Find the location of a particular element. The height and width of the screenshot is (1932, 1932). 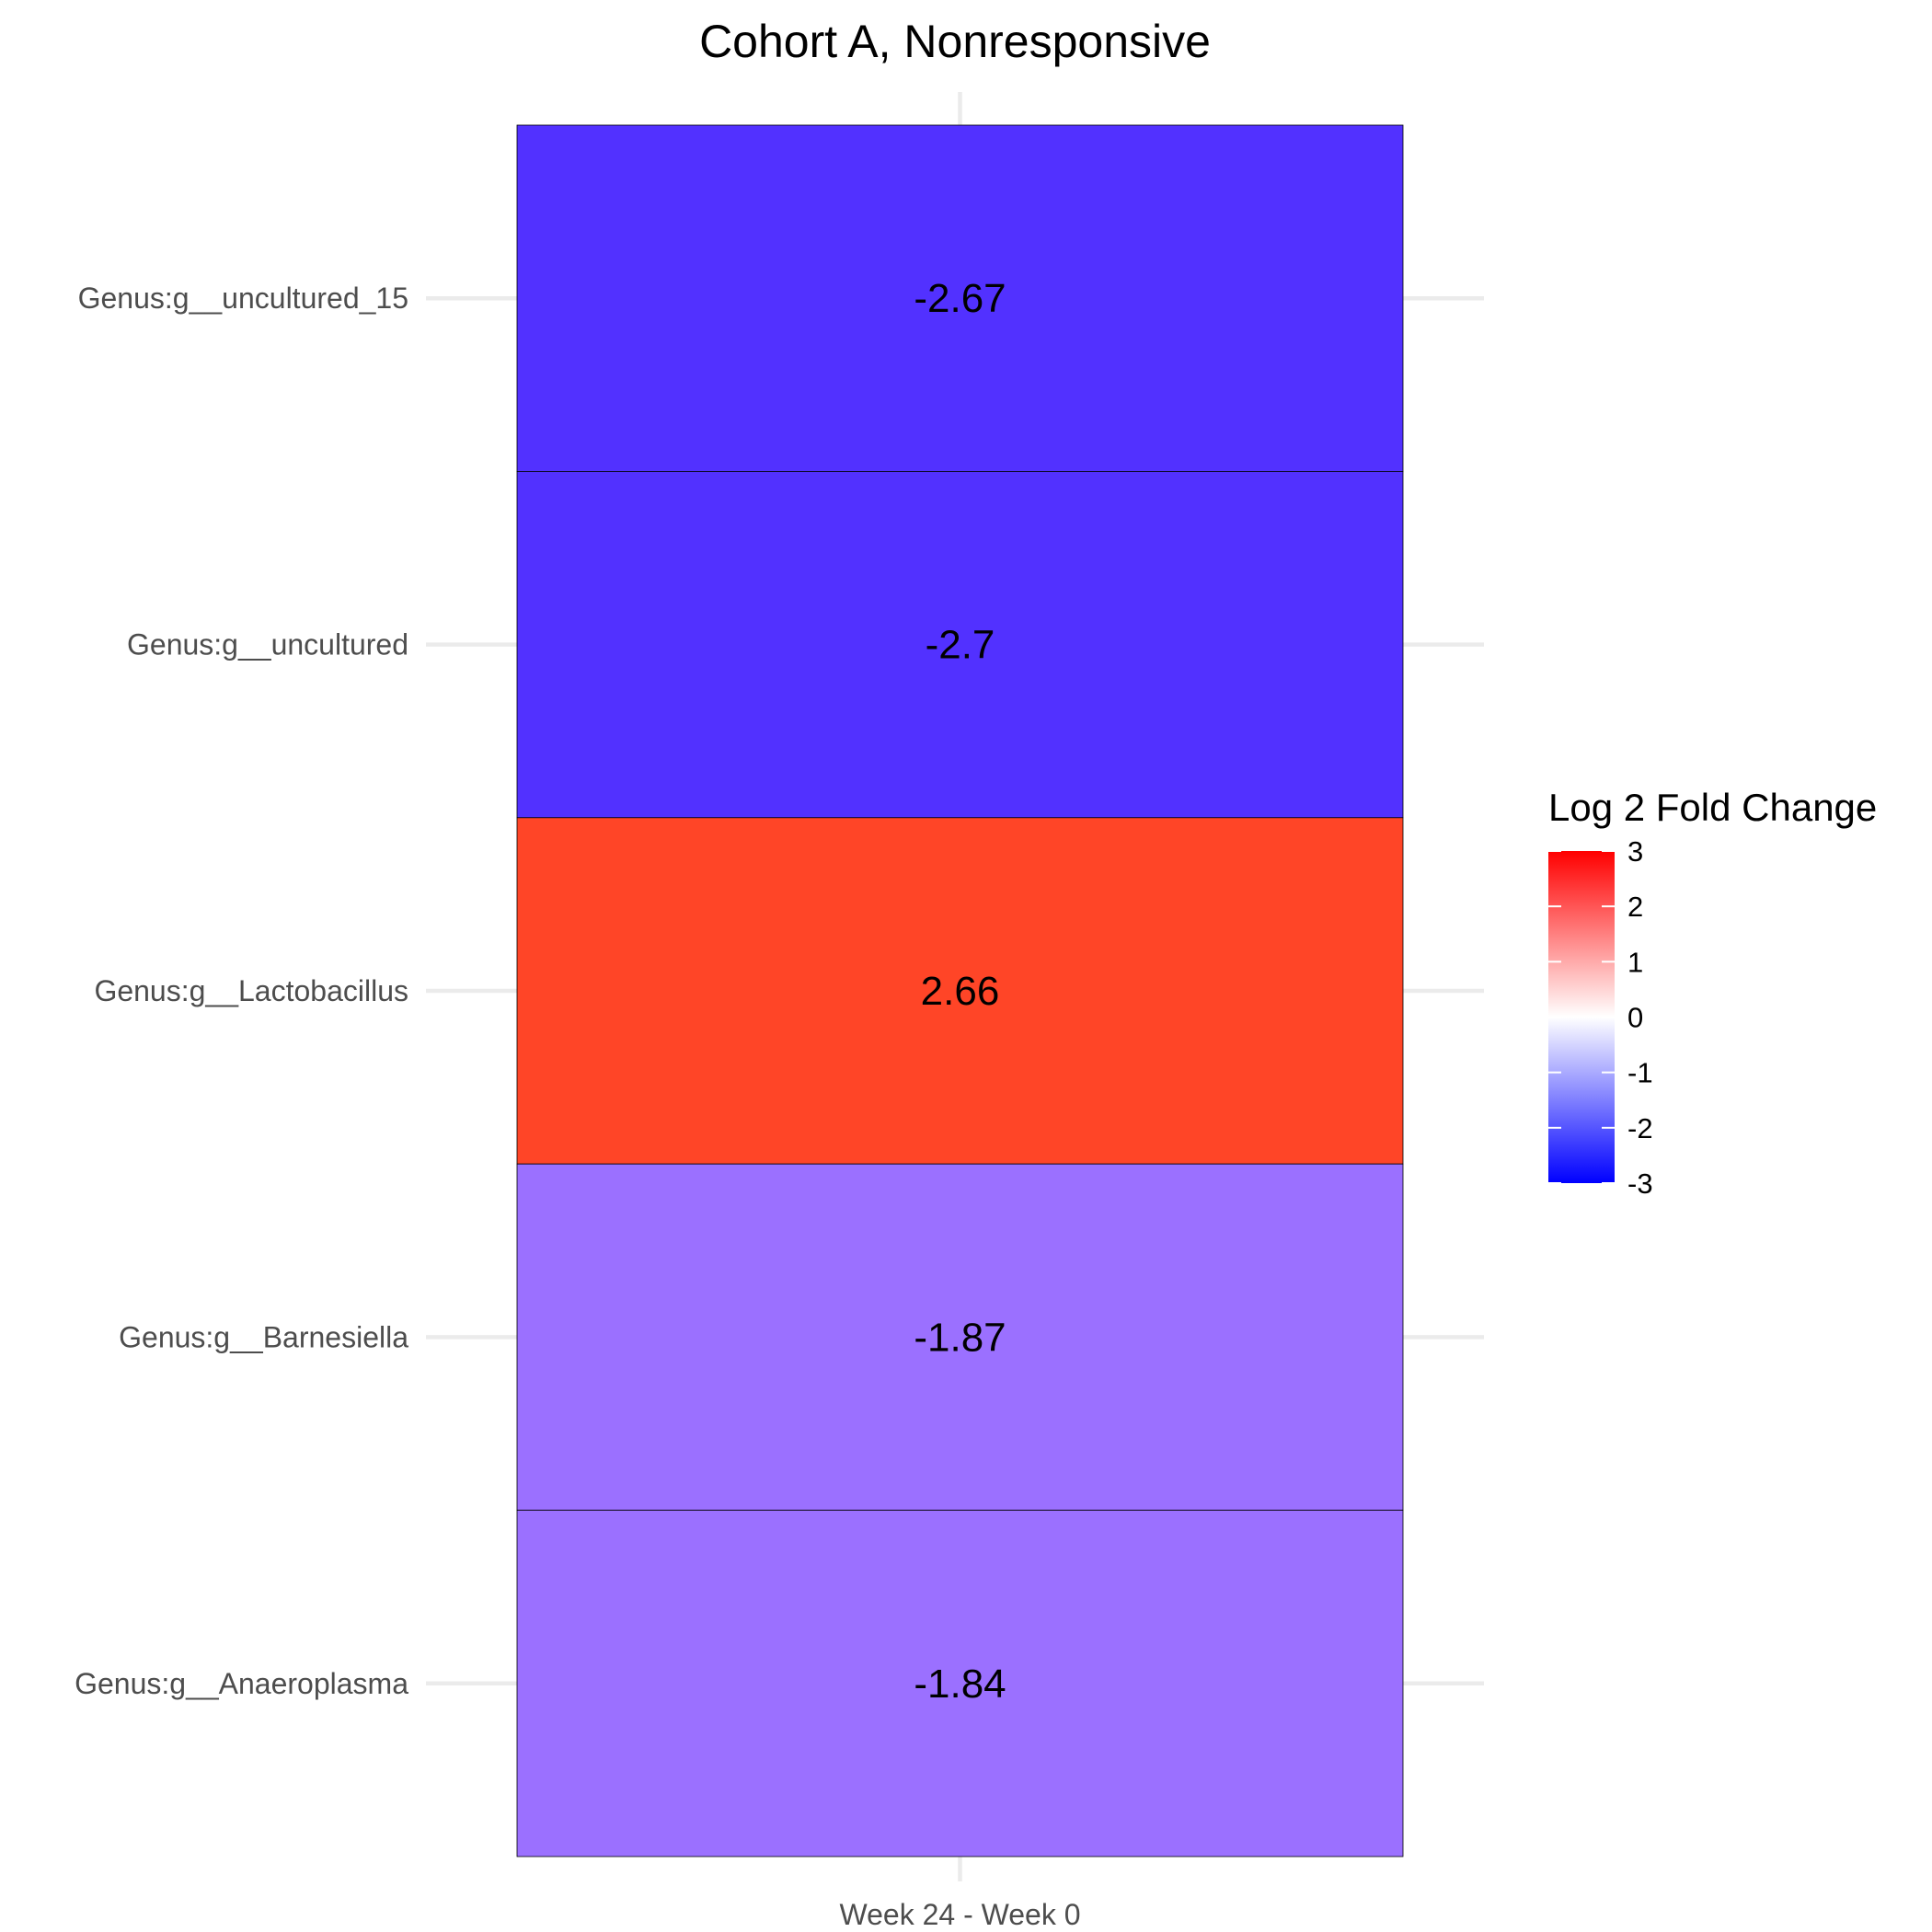

legend: Log 2 Fold Change 3 2 1 0 -1 -2 -3 is located at coordinates (1712, 993).